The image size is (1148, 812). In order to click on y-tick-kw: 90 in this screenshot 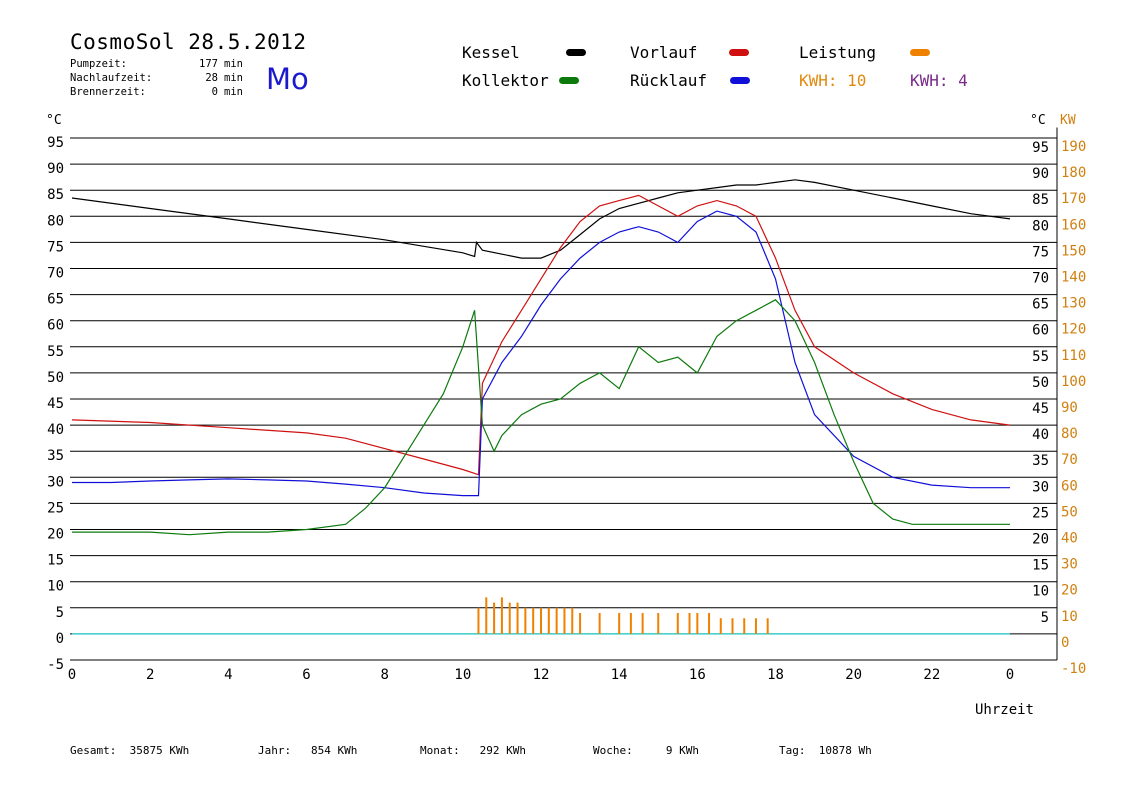, I will do `click(1069, 408)`.